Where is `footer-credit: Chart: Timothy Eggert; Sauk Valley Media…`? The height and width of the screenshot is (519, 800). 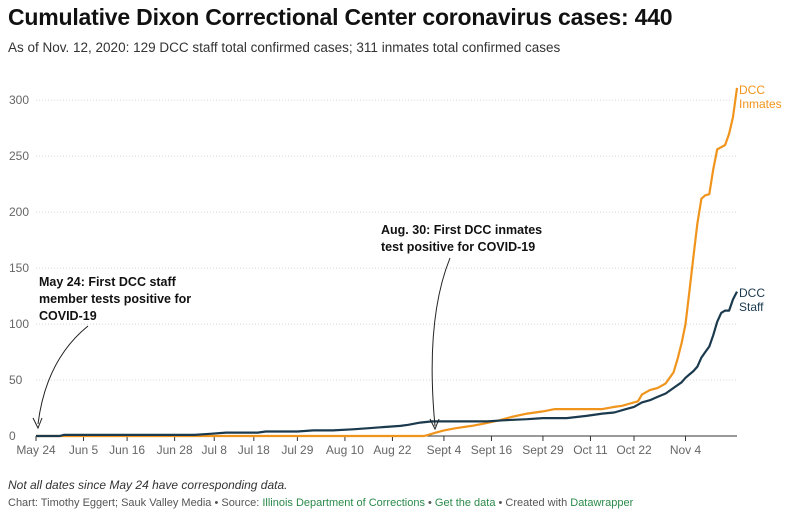
footer-credit: Chart: Timothy Eggert; Sauk Valley Media… is located at coordinates (135, 503).